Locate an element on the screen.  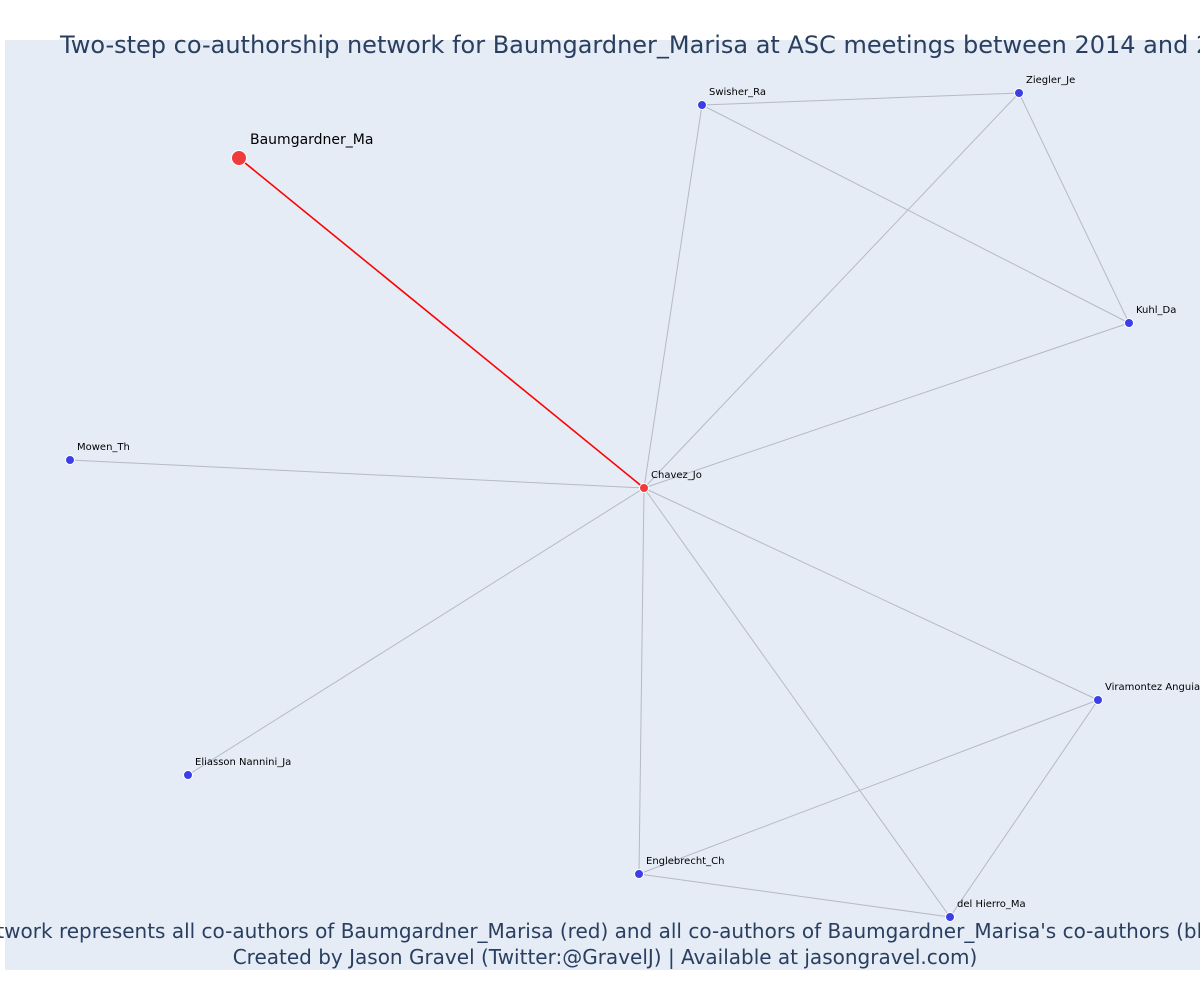
node-del-hierro-ma is located at coordinates (950, 917).